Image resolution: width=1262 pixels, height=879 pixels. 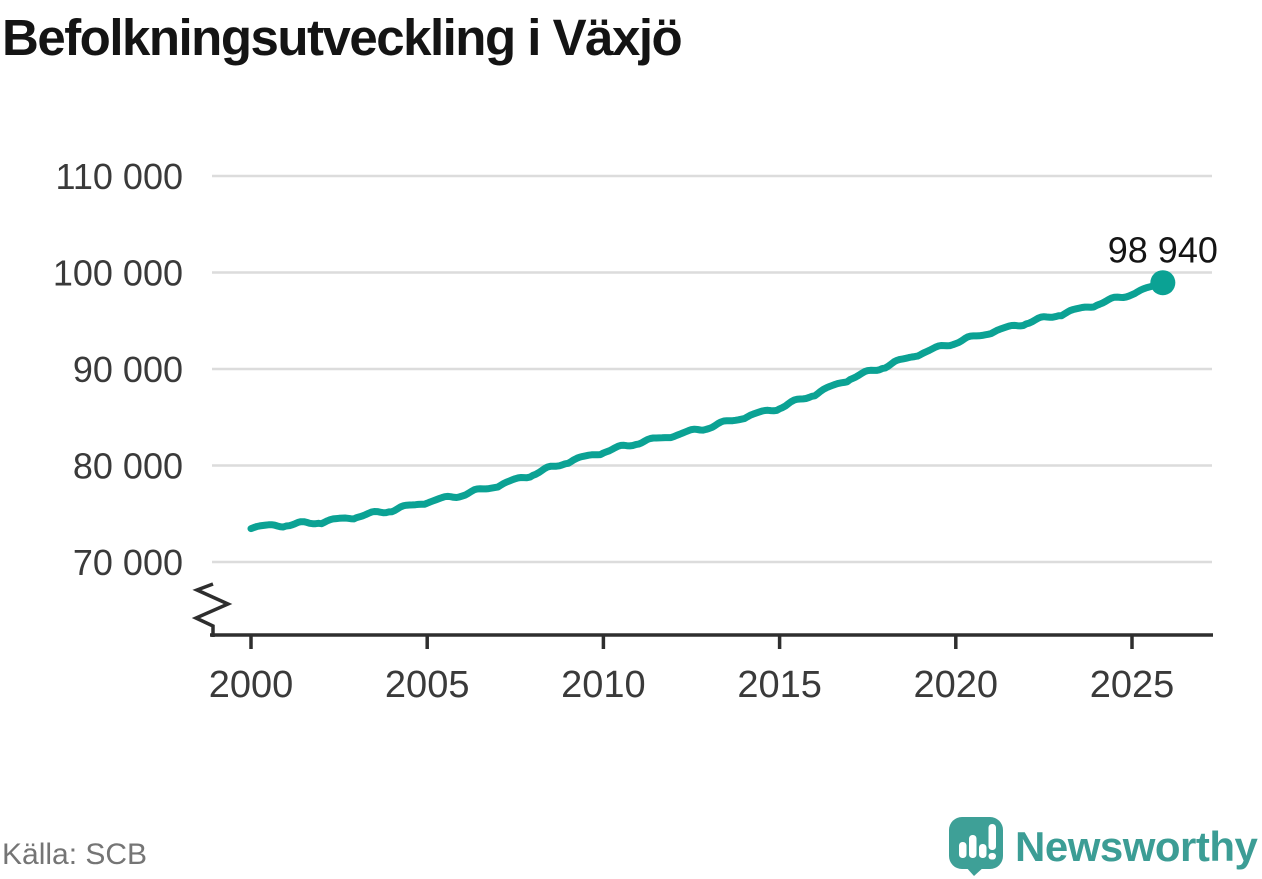 What do you see at coordinates (779, 685) in the screenshot?
I see `x-axis-tick-label: 2015` at bounding box center [779, 685].